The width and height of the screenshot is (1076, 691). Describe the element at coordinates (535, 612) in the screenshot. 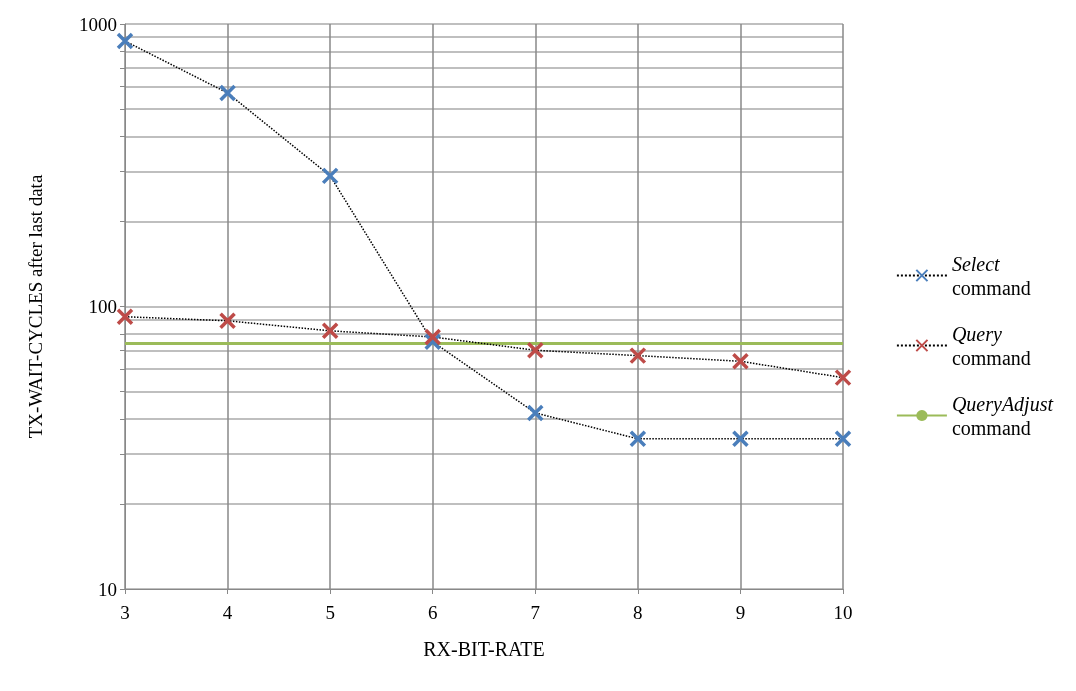

I see `x-tick-label: 7` at that location.